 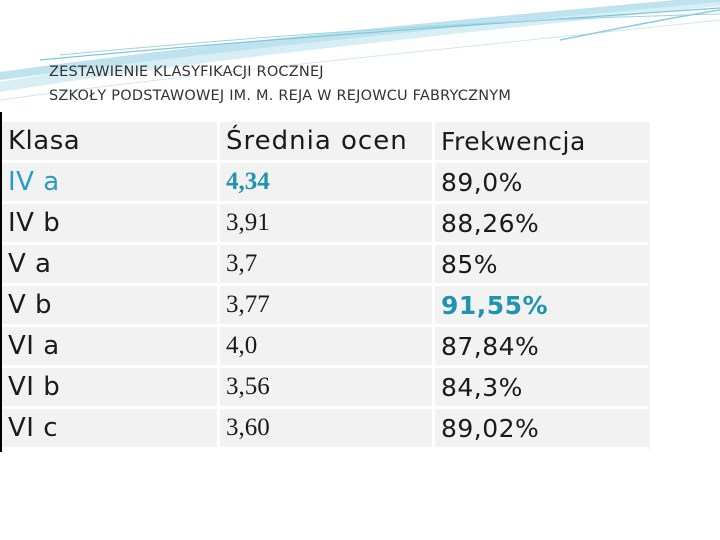 What do you see at coordinates (111, 142) in the screenshot?
I see `header-klasa: Klasa` at bounding box center [111, 142].